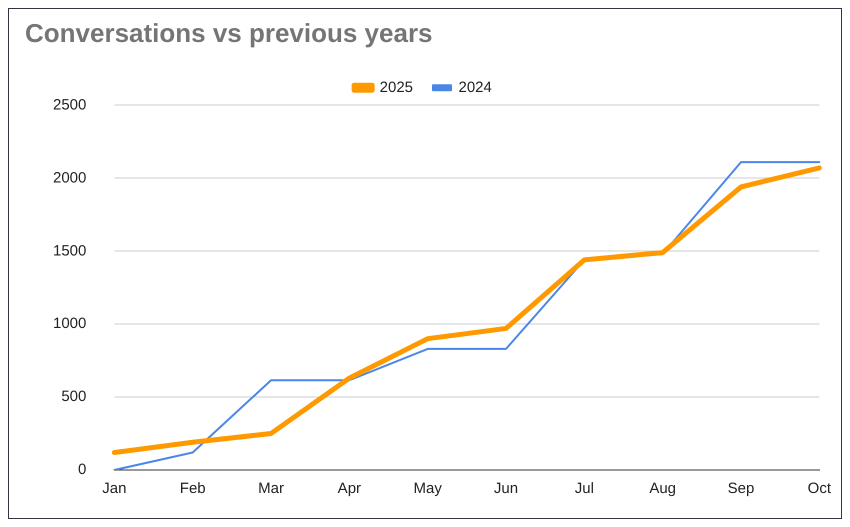  I want to click on x-tick-label: Jan, so click(114, 489).